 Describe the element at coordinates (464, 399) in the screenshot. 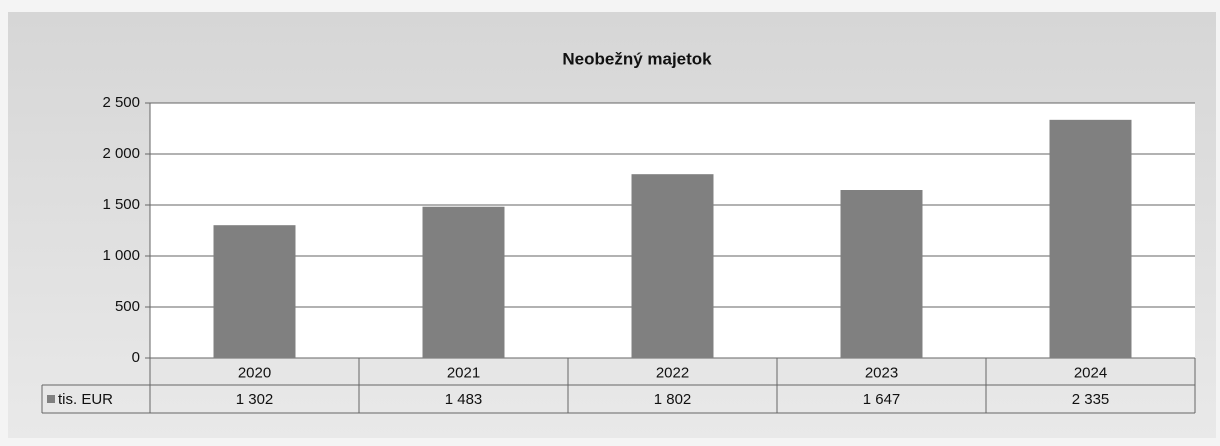

I see `data-label: 1 483` at that location.